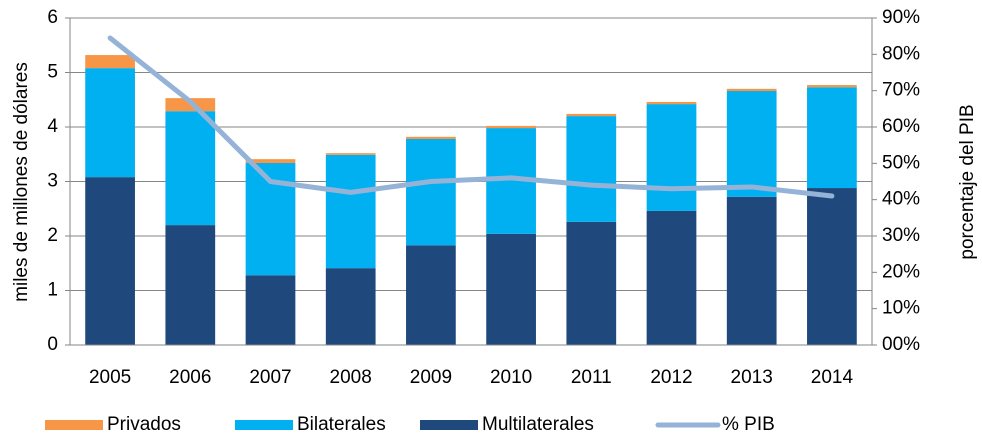 This screenshot has width=982, height=440. Describe the element at coordinates (671, 377) in the screenshot. I see `x-tick-label: 2012` at that location.